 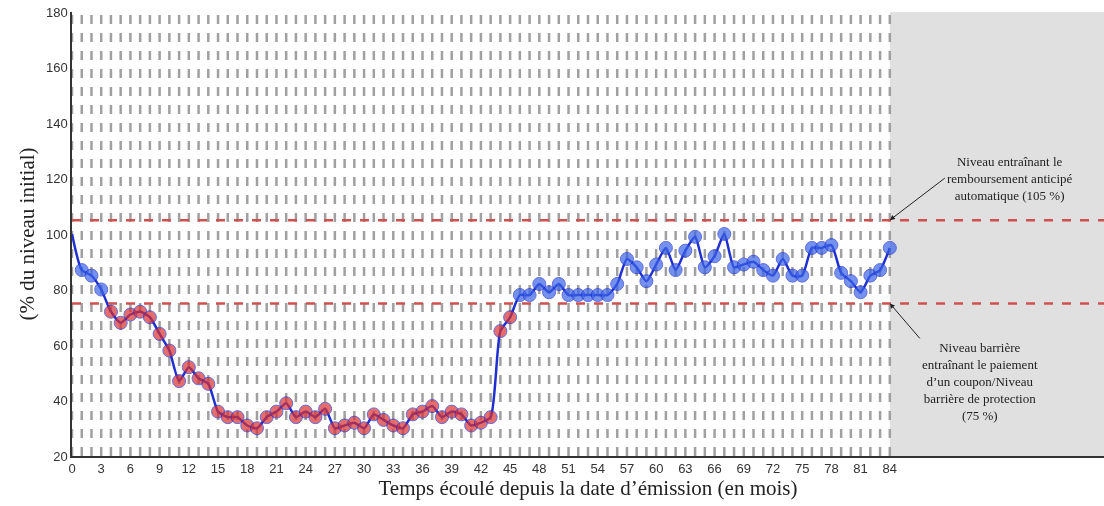 What do you see at coordinates (685, 469) in the screenshot?
I see `x-tick-label: 63` at bounding box center [685, 469].